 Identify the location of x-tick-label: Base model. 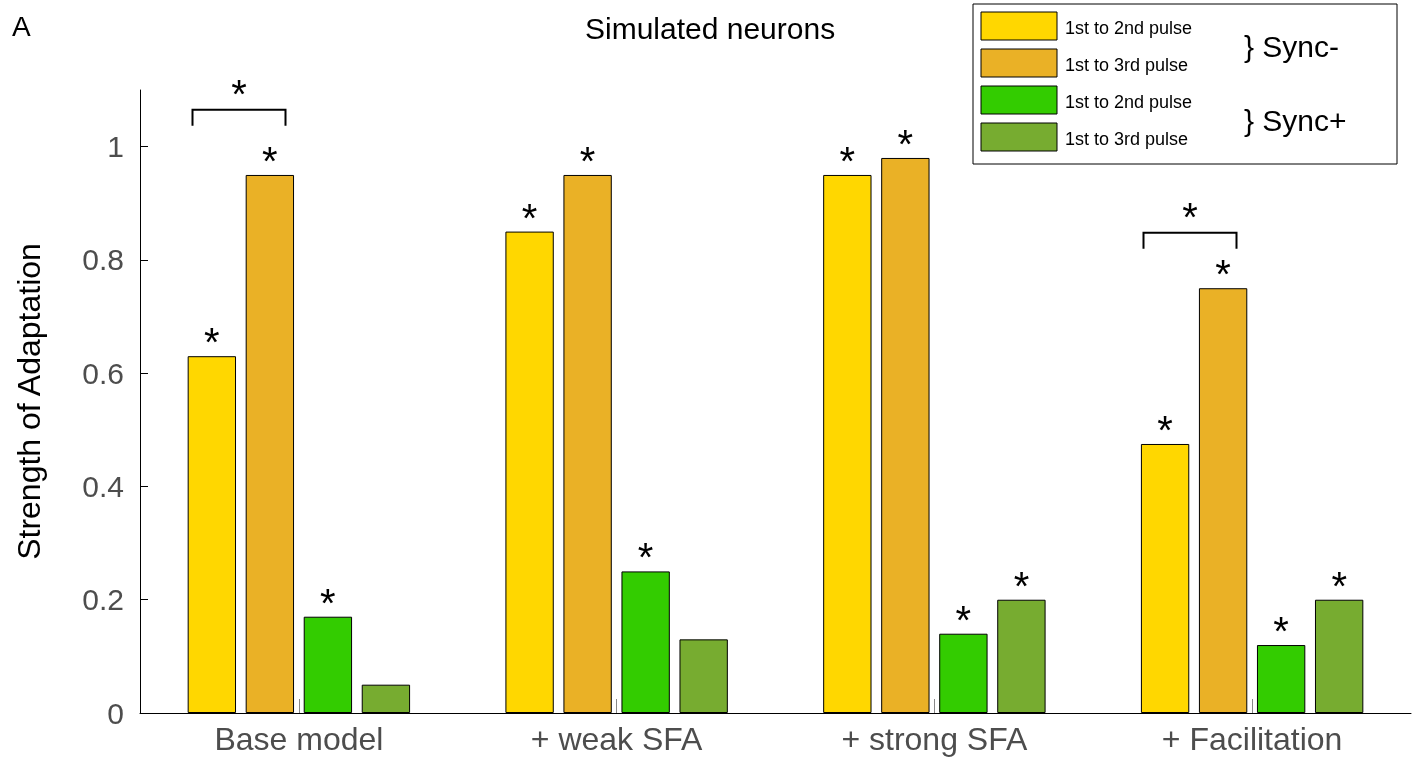
(299, 739).